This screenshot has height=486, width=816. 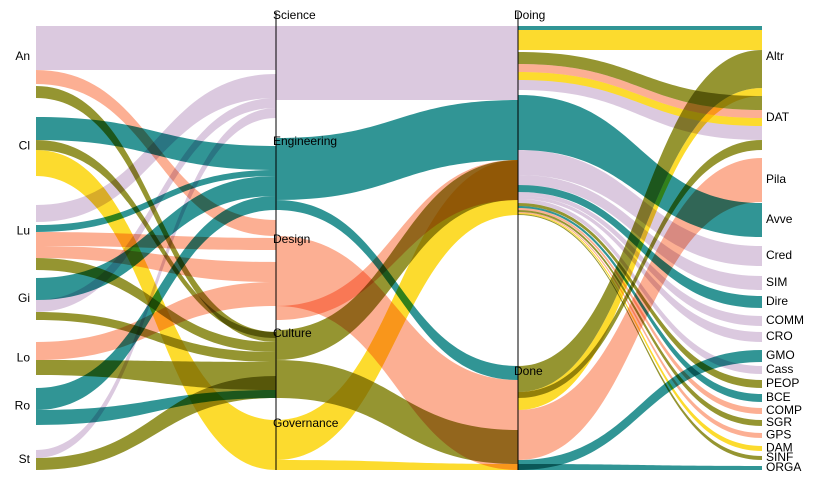 What do you see at coordinates (25, 459) in the screenshot?
I see `person-label-st: St` at bounding box center [25, 459].